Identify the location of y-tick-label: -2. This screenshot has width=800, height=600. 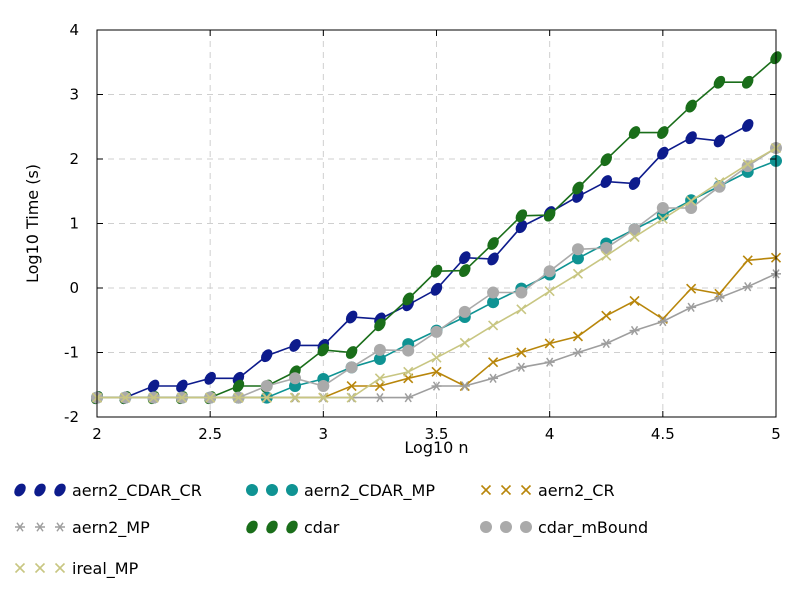
(71, 417).